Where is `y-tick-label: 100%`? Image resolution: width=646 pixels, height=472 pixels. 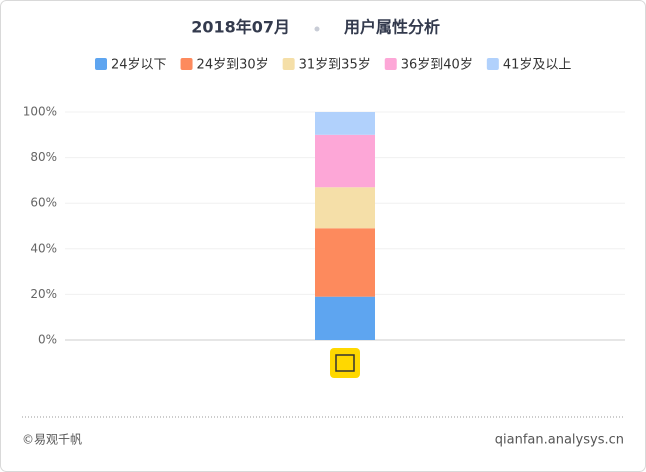
y-tick-label: 100% is located at coordinates (40, 112).